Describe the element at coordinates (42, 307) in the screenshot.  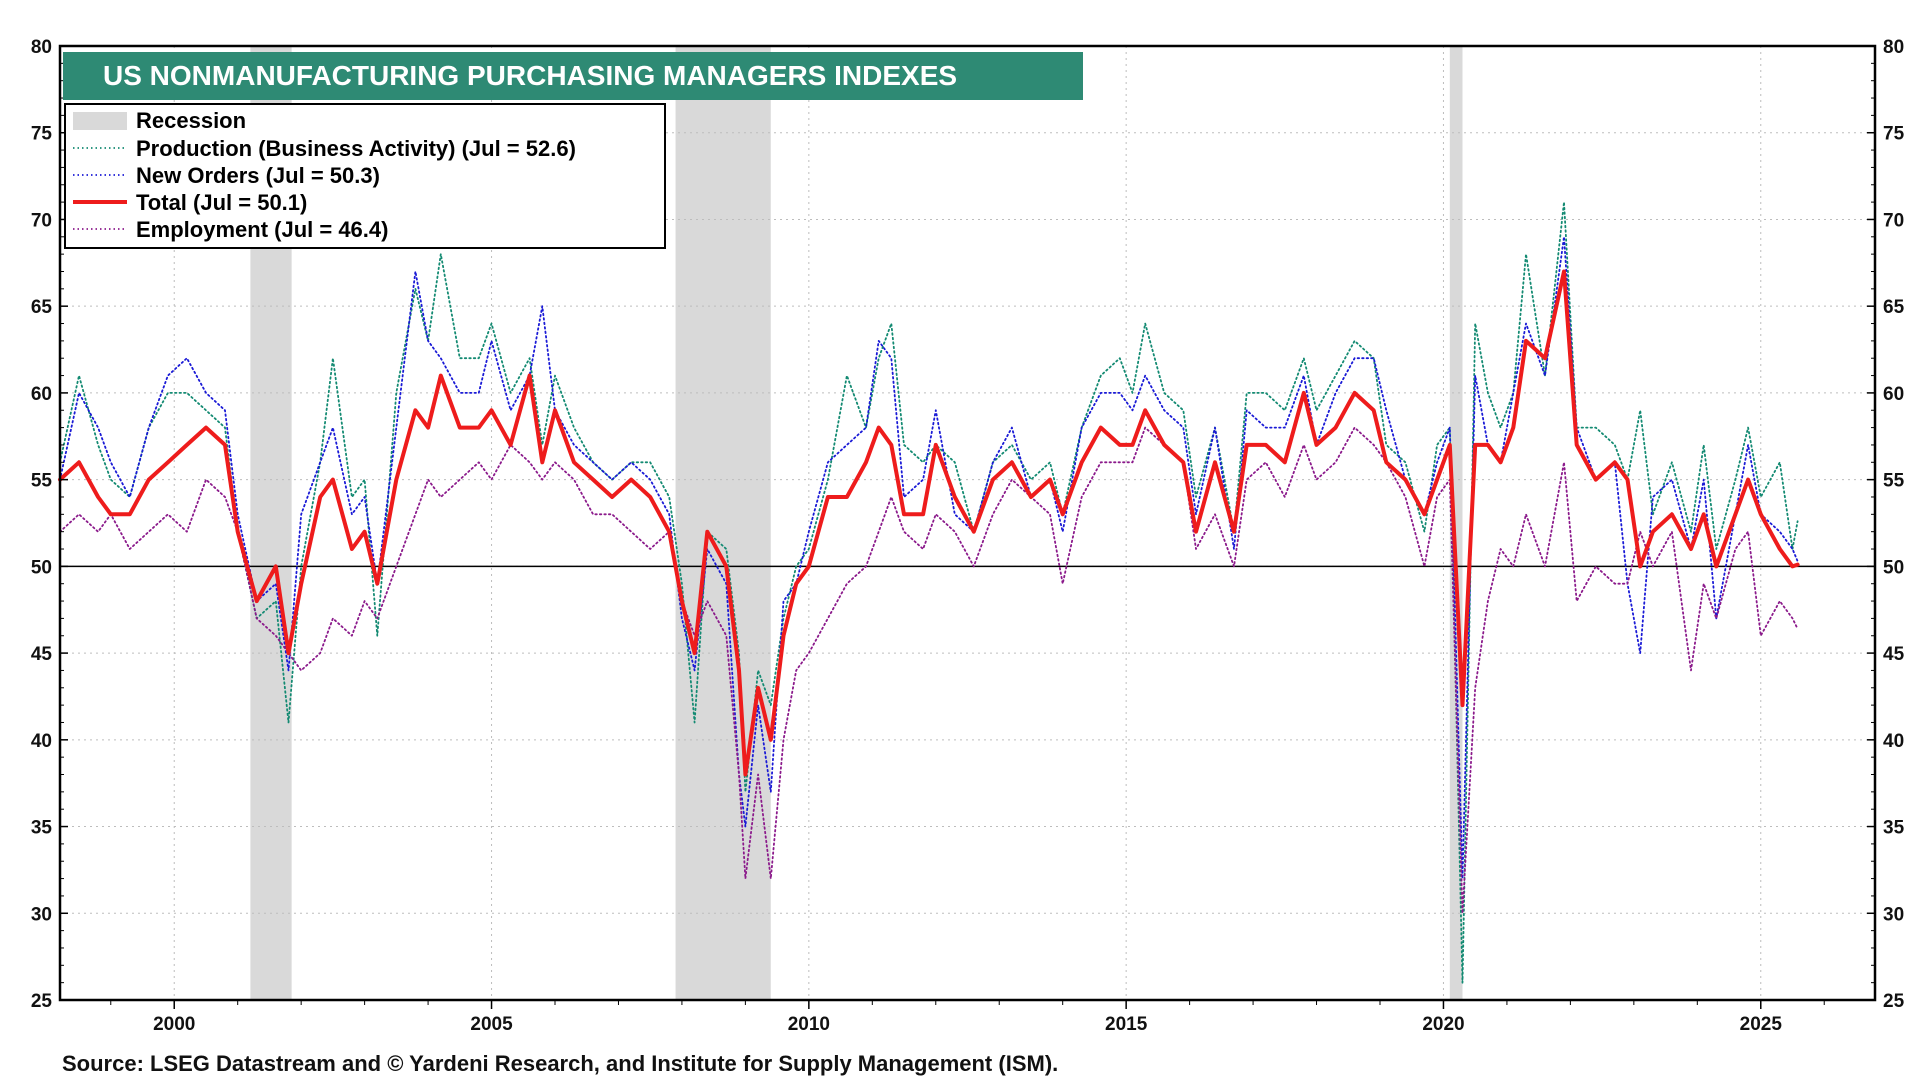
I see `y-tick-label-left-8: 65` at that location.